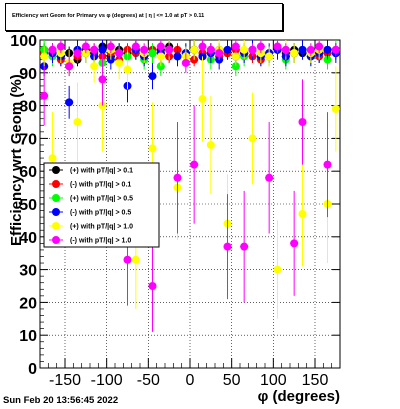  I want to click on legend-box, so click(101, 205).